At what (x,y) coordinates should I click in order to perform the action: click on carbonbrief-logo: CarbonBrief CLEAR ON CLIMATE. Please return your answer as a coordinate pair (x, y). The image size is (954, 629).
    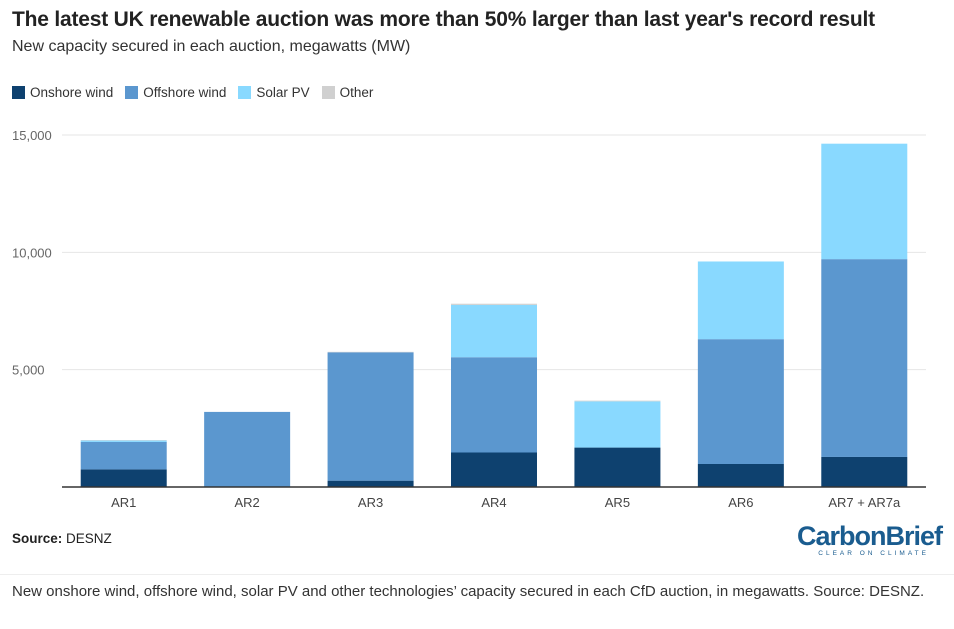
    Looking at the image, I should click on (870, 539).